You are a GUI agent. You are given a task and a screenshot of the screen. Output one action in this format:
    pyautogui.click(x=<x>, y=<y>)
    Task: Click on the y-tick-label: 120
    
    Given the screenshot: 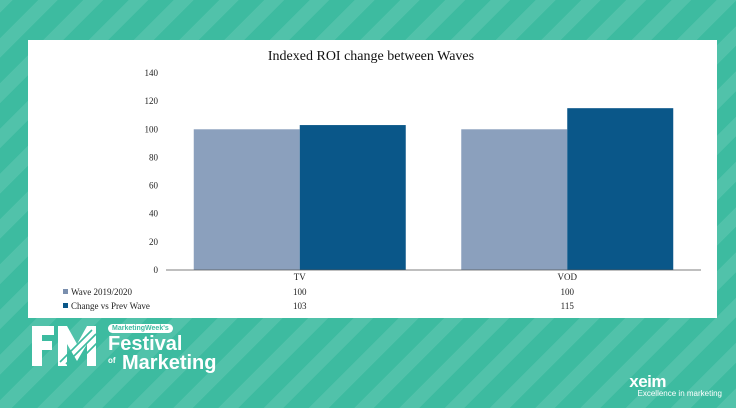 What is the action you would take?
    pyautogui.click(x=152, y=101)
    